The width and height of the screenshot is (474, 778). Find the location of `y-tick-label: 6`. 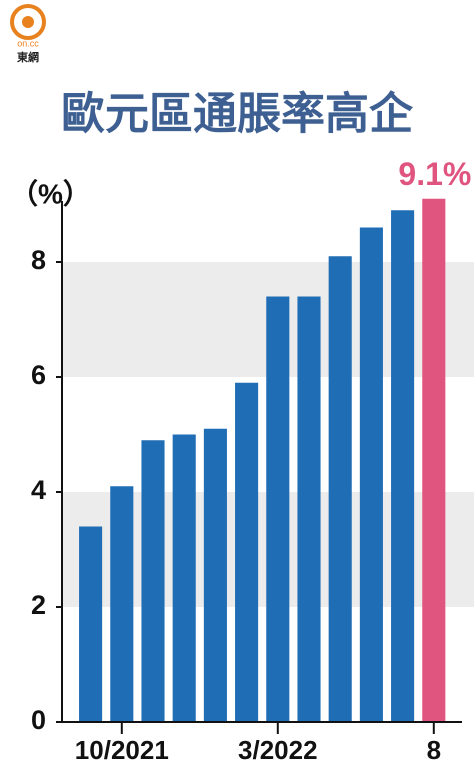

y-tick-label: 6 is located at coordinates (38, 375).